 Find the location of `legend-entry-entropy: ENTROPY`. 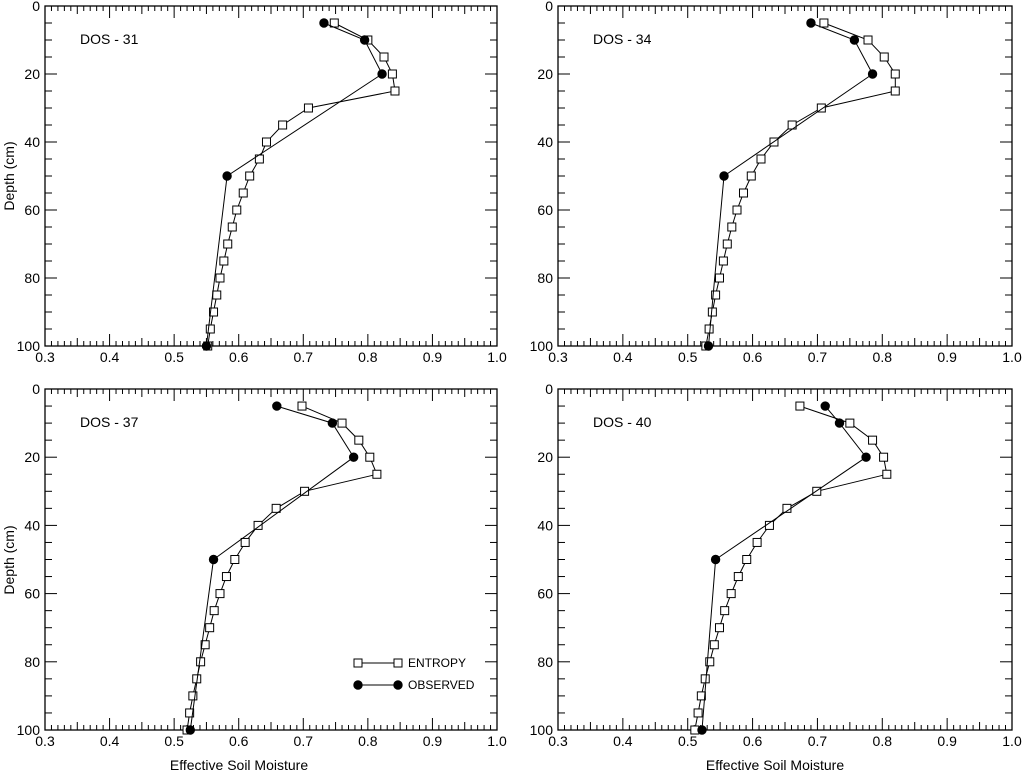

legend-entry-entropy: ENTROPY is located at coordinates (409, 663).